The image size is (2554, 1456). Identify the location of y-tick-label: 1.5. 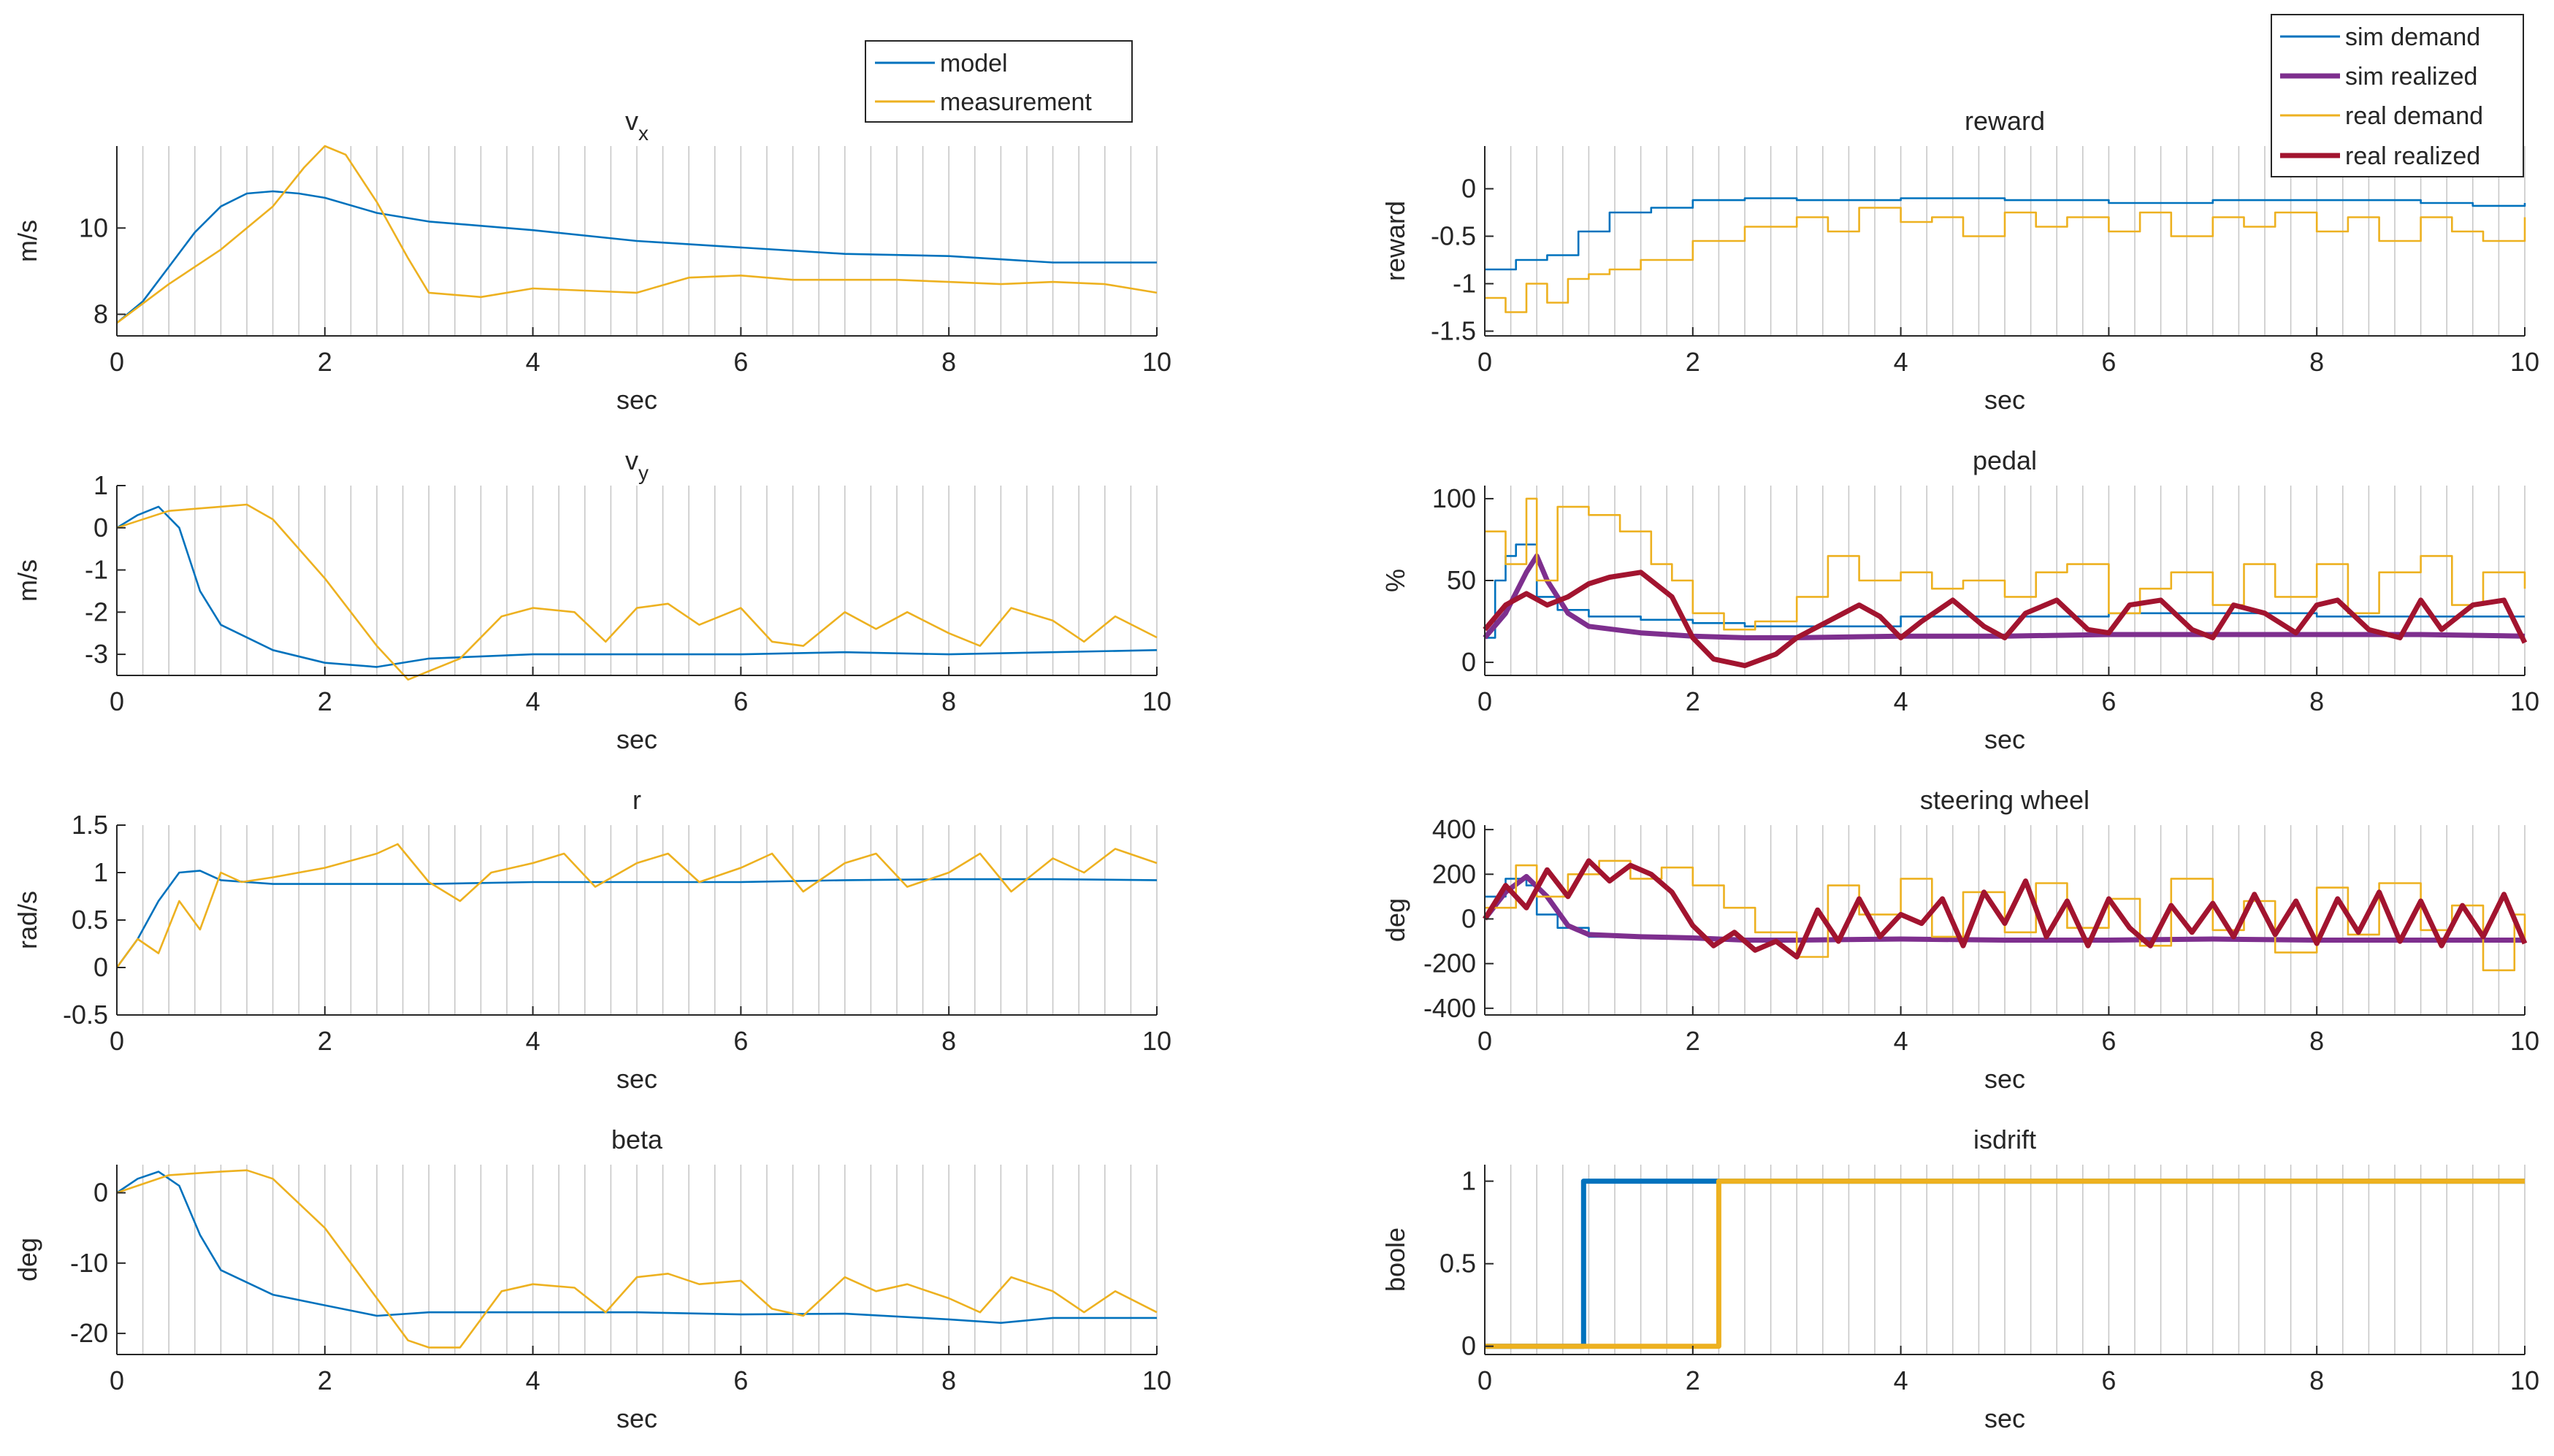
(90, 825).